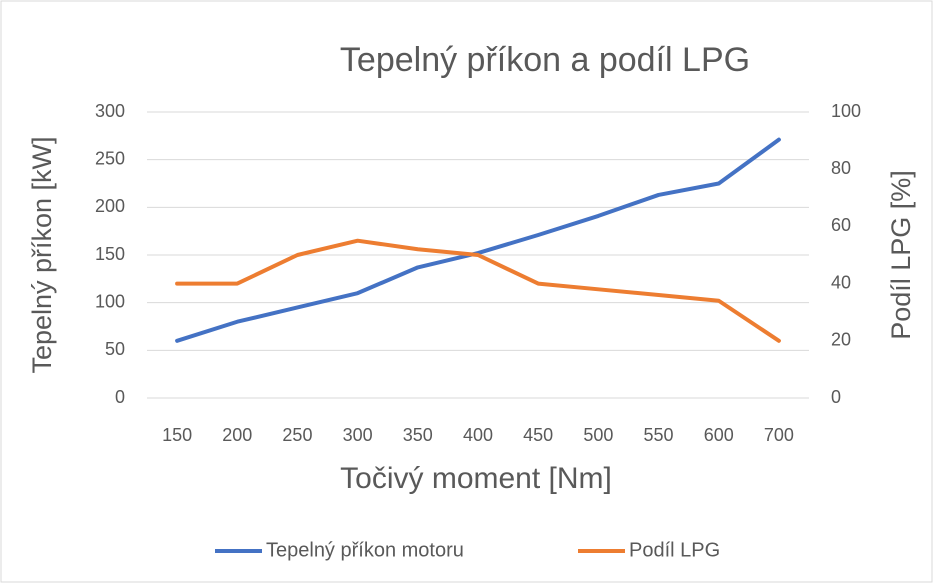  I want to click on x-axis-title: Točivý moment [Nm], so click(476, 478).